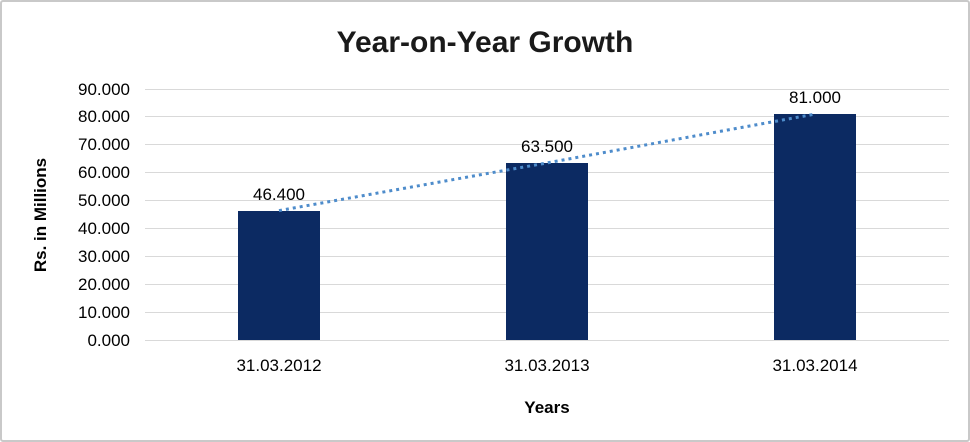  What do you see at coordinates (104, 312) in the screenshot?
I see `y-tick-label: 10.000` at bounding box center [104, 312].